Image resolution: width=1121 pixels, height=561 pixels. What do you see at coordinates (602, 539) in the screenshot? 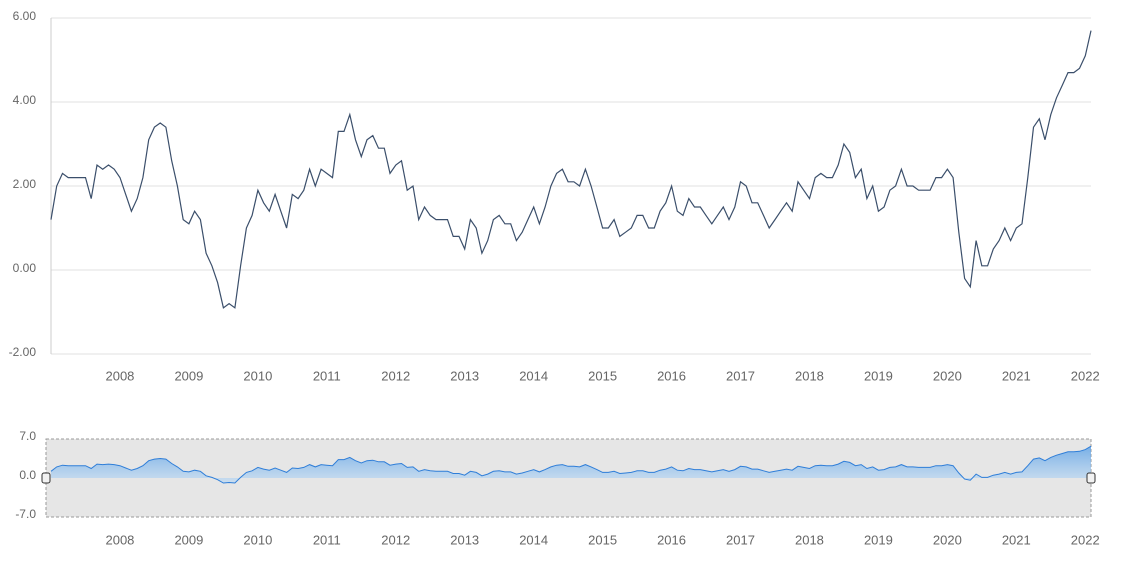
I see `navigator-x-tick-label: 2015` at bounding box center [602, 539].